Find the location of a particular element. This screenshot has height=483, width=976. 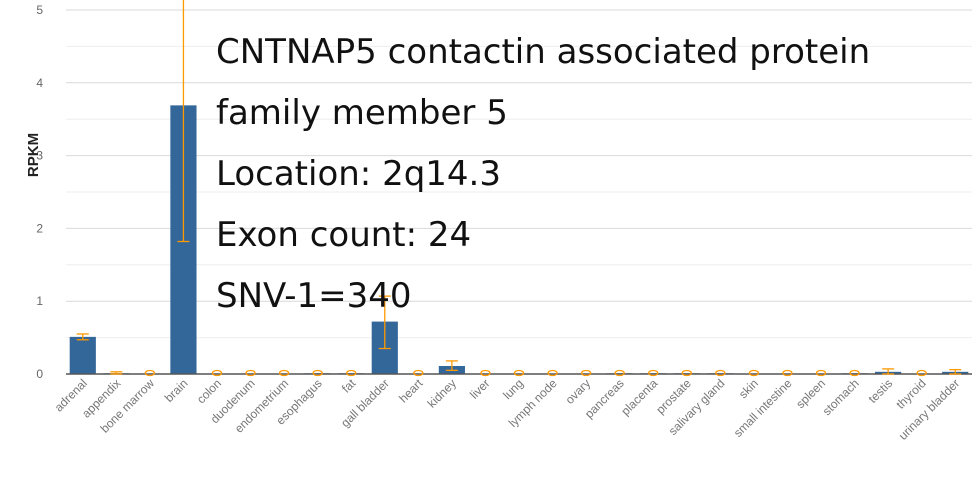

y-tick-label: 0 is located at coordinates (39, 374).